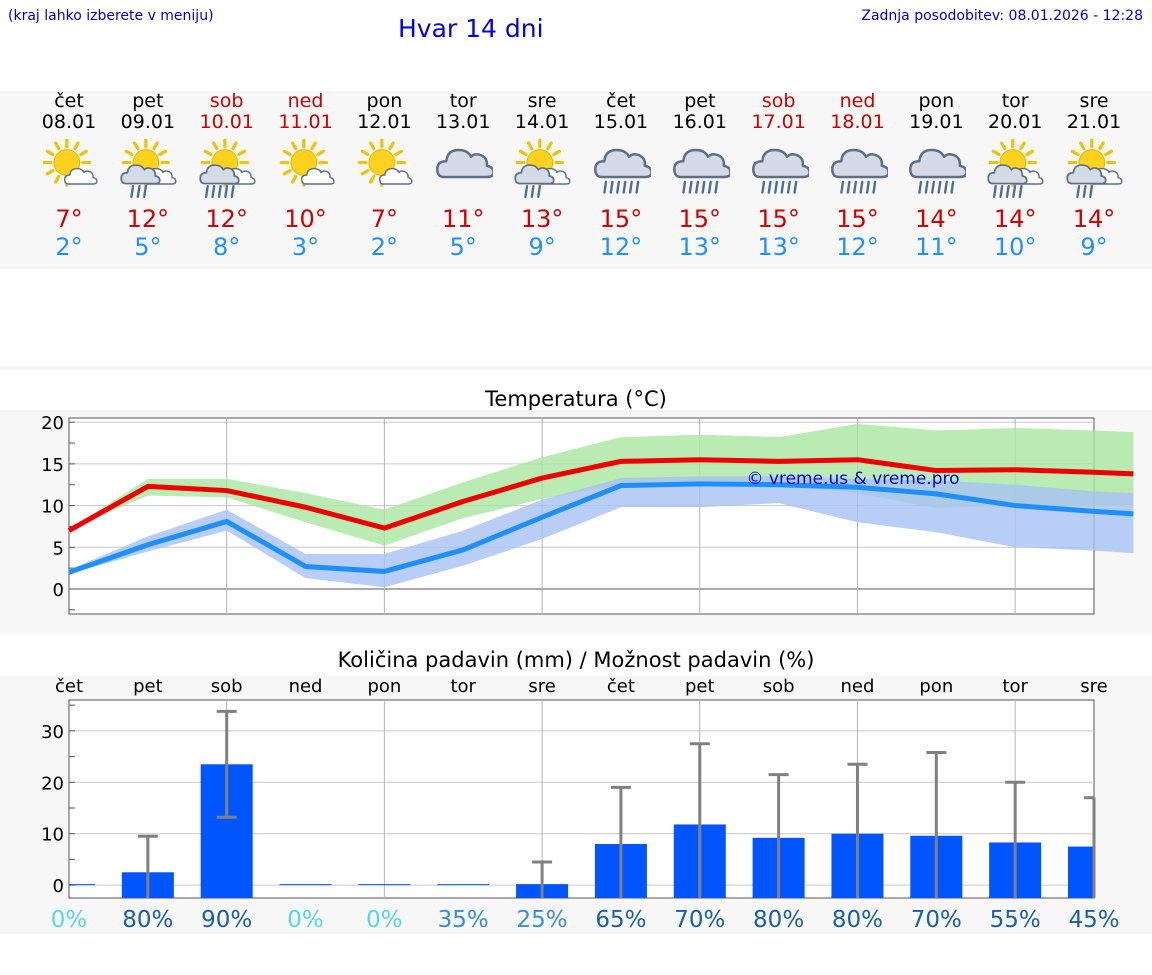 The width and height of the screenshot is (1152, 975). What do you see at coordinates (852, 479) in the screenshot?
I see `watermark: © vreme.us & vreme.pro` at bounding box center [852, 479].